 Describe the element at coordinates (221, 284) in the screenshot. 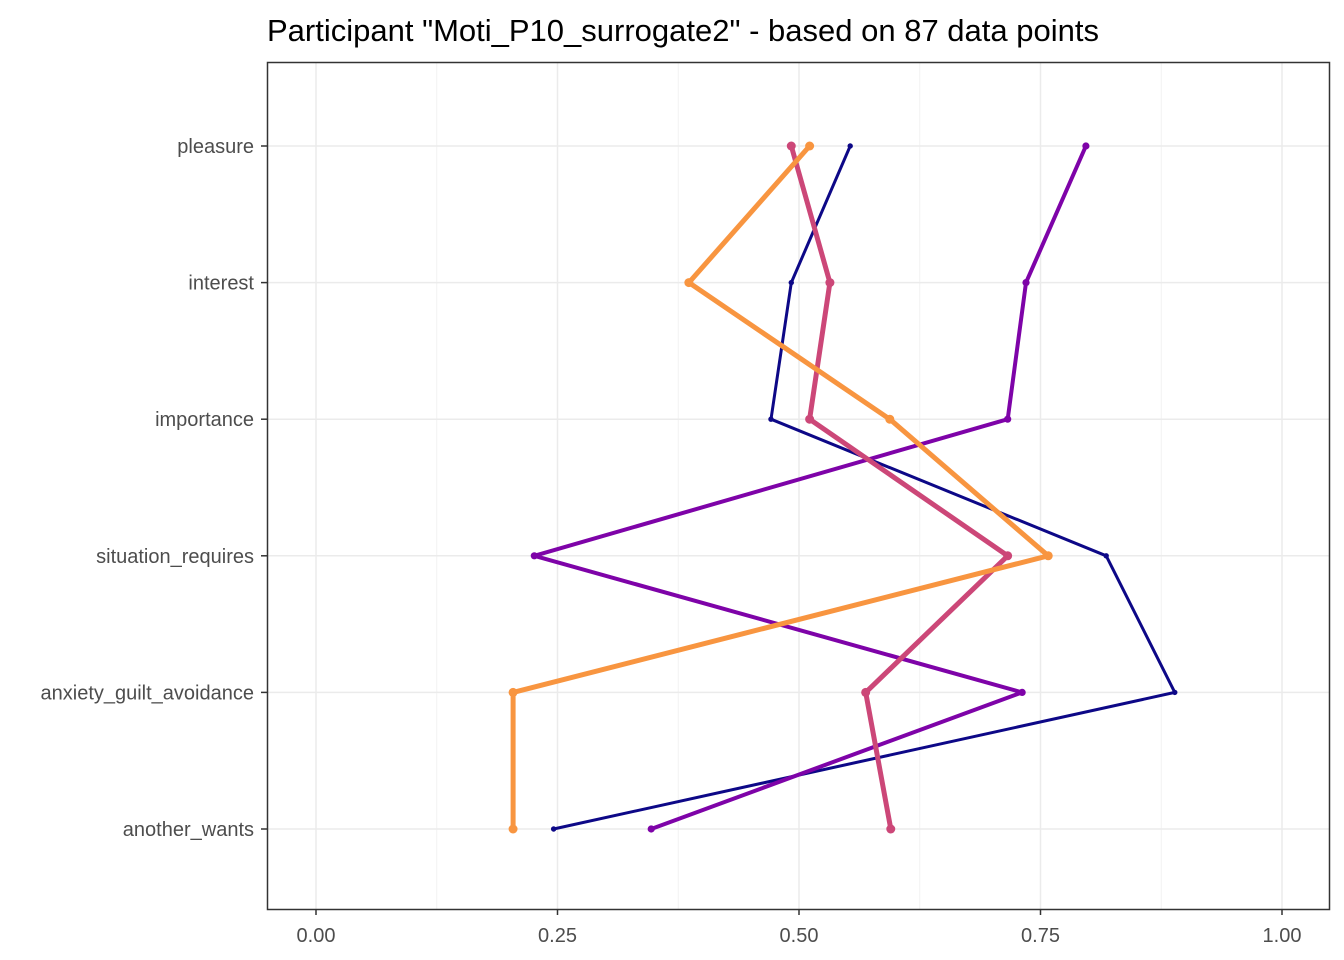

I see `y-tick-label-interest: interest` at that location.